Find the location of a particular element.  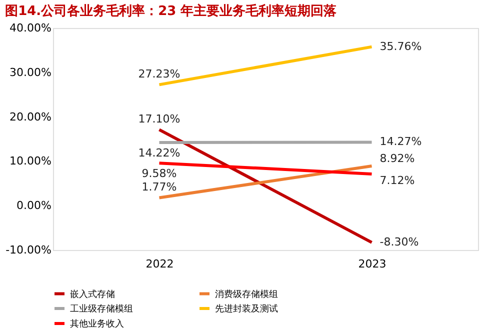

x-tick-label: 2022 is located at coordinates (160, 264).